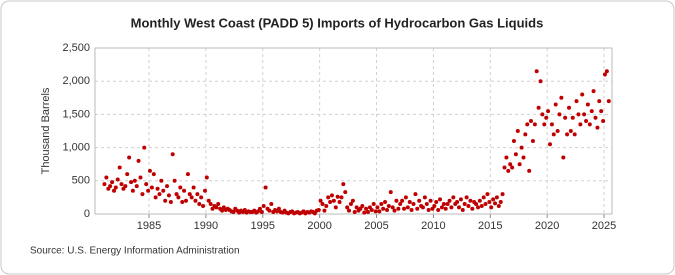  Describe the element at coordinates (46, 130) in the screenshot. I see `y-axis-label: Thousand Barrels` at that location.